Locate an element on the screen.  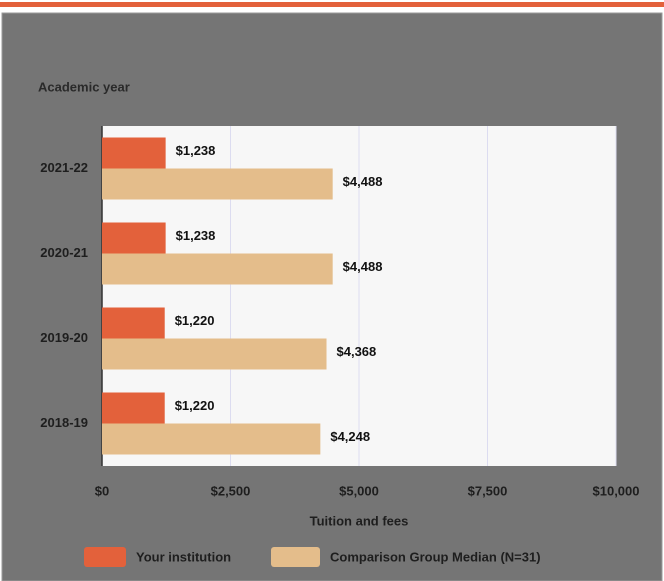
x-tick-label: $0 is located at coordinates (102, 490).